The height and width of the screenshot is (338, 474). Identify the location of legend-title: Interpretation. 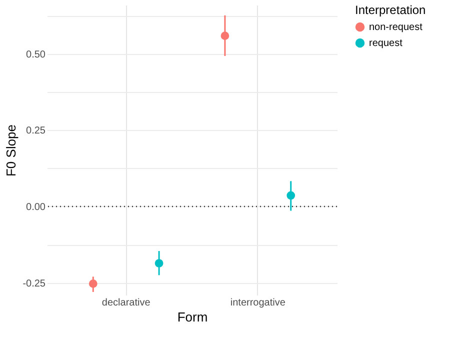
(390, 10).